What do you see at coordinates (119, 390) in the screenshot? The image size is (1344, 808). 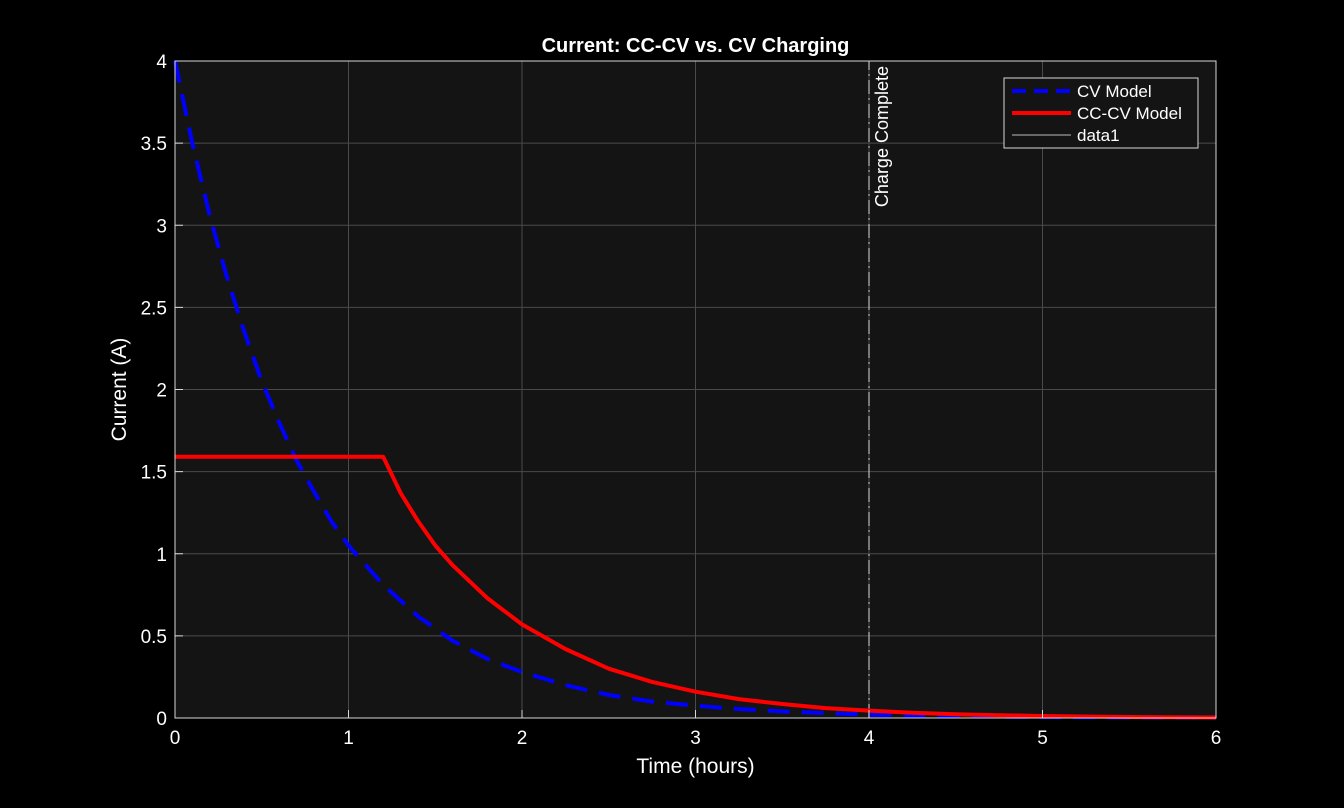 I see `y-axis-label: Current (A)` at bounding box center [119, 390].